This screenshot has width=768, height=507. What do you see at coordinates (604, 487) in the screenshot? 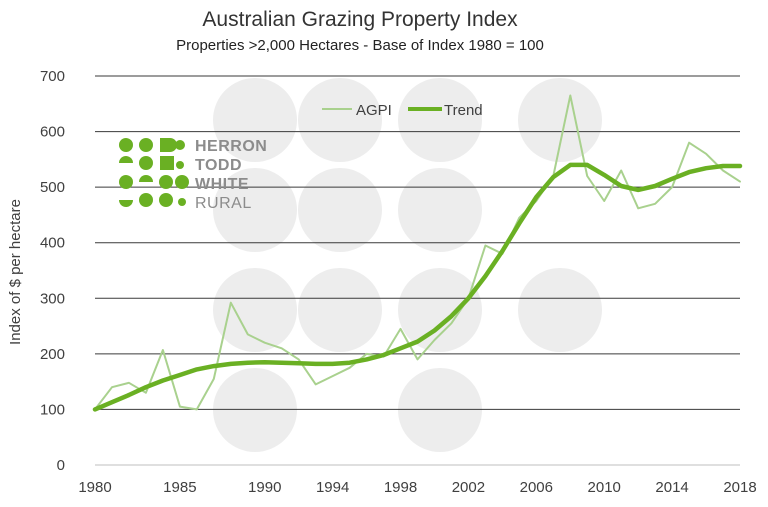
I see `x-tick-label: 2010` at bounding box center [604, 487].